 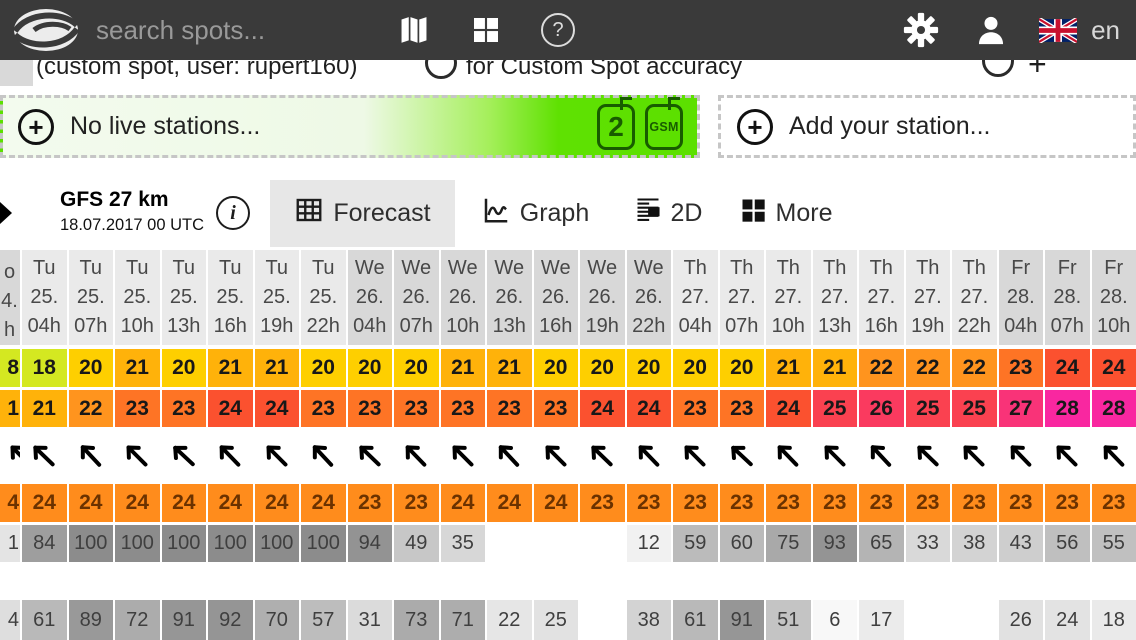 What do you see at coordinates (741, 297) in the screenshot?
I see `table-header-cell: Th 27. 07h` at bounding box center [741, 297].